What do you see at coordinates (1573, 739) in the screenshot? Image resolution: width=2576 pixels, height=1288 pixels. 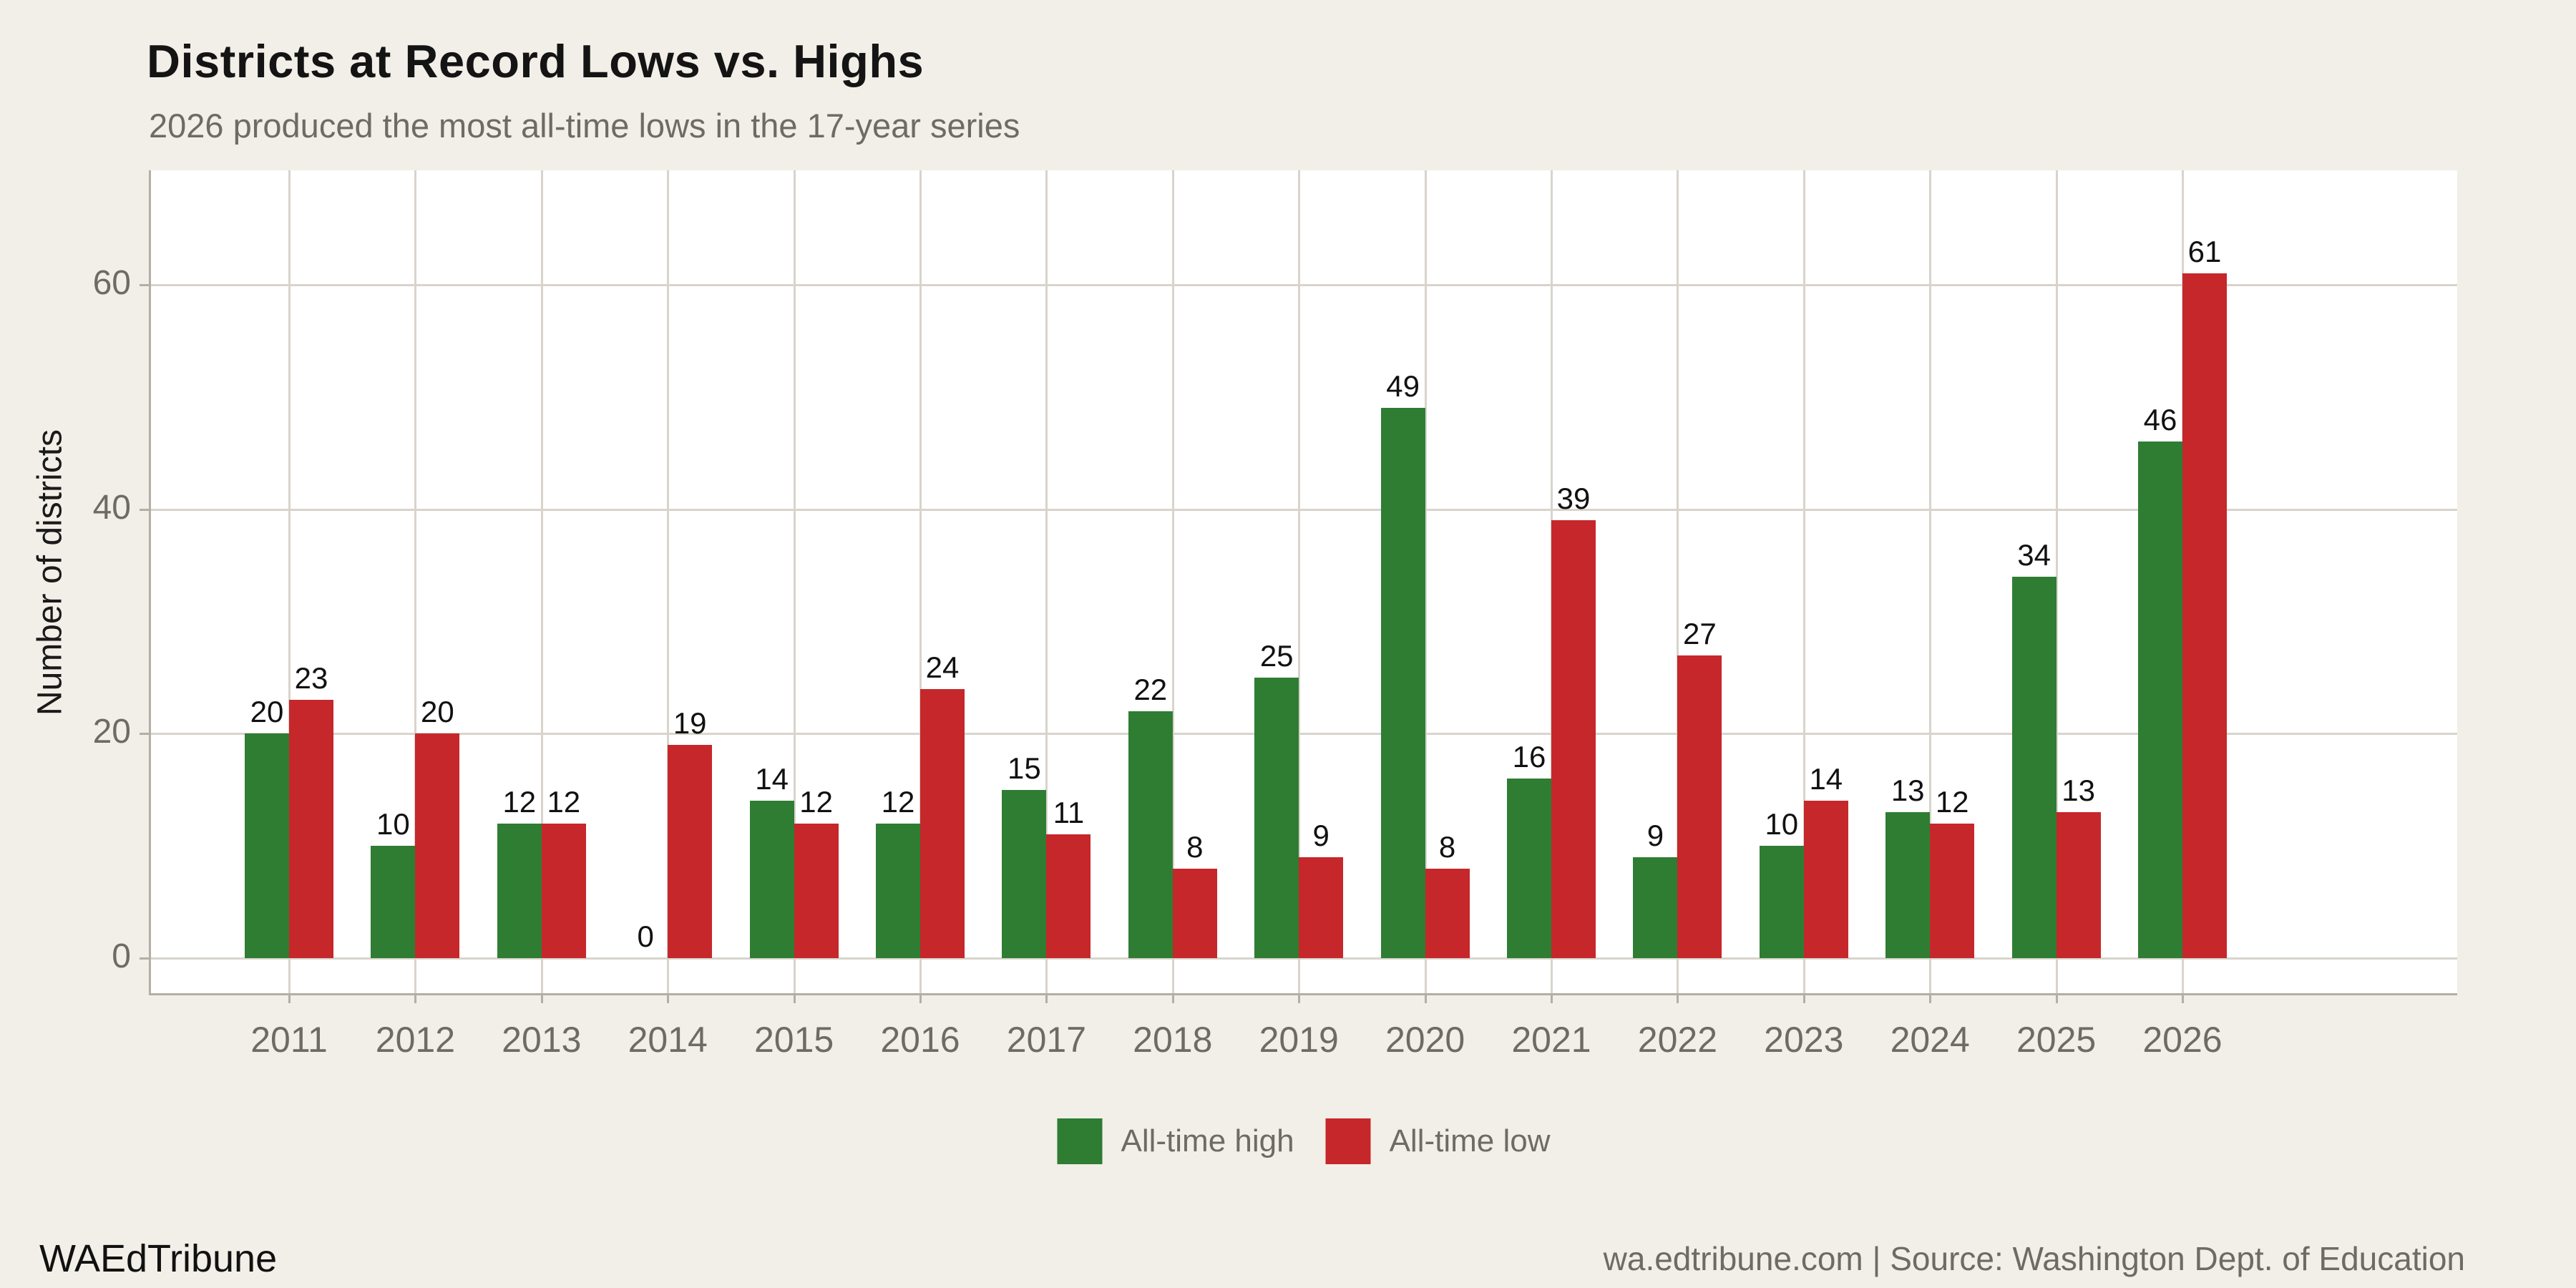 I see `bar-low-2021` at bounding box center [1573, 739].